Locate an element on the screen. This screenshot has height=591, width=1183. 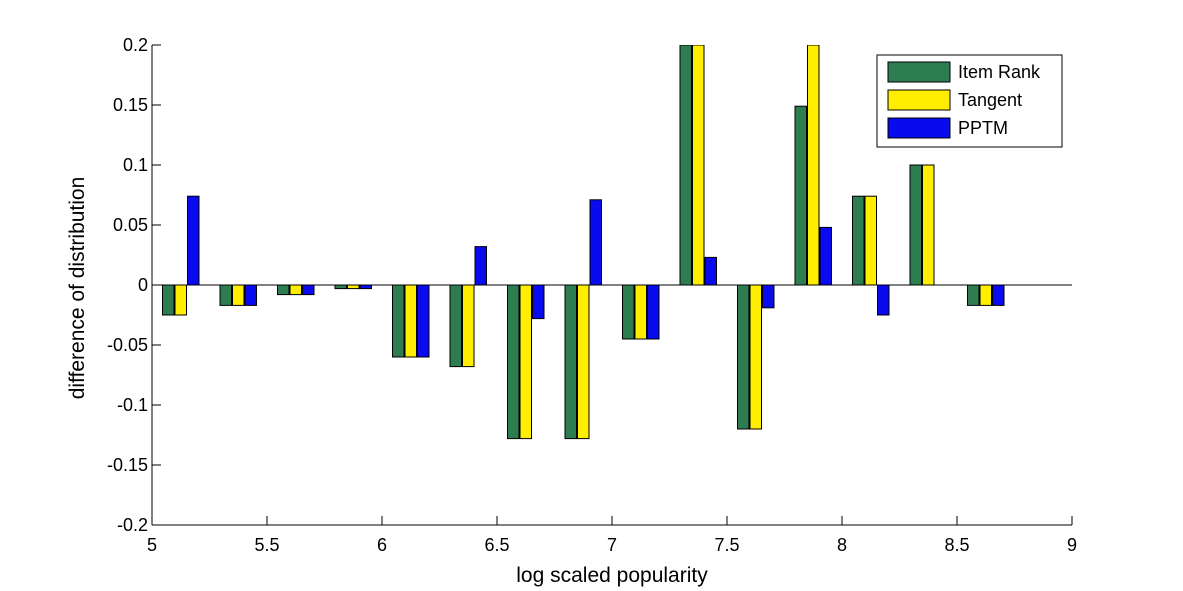
y-tick-label: -0.05 is located at coordinates (127, 345).